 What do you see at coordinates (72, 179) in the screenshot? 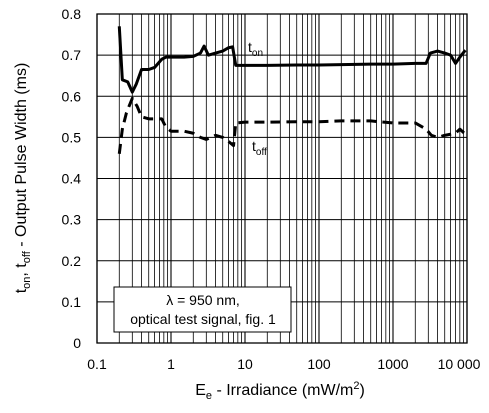
I see `y-tick-label: 0.4` at bounding box center [72, 179].